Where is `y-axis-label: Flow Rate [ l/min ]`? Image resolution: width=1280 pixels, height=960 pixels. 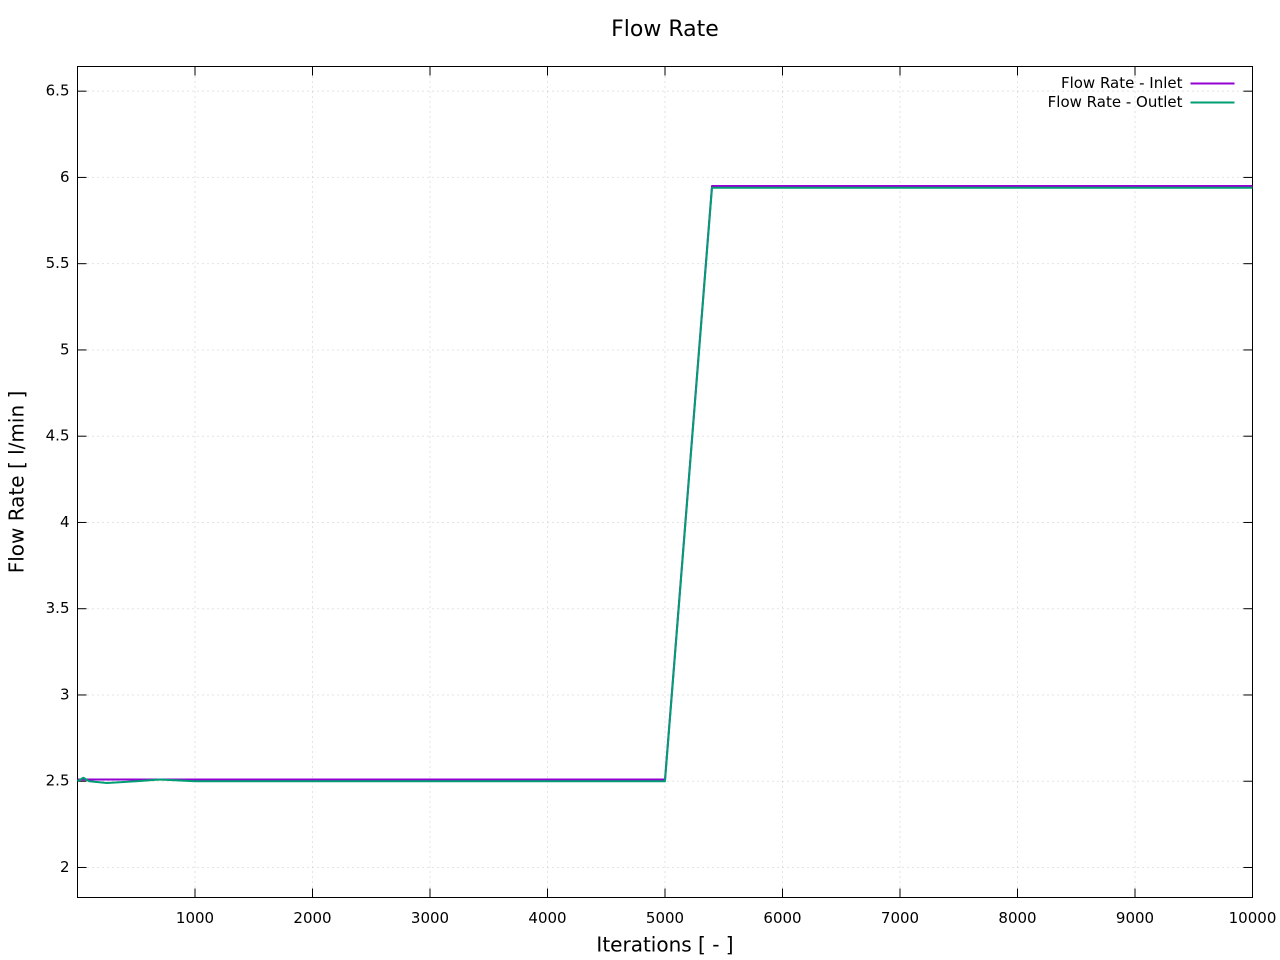
y-axis-label: Flow Rate [ l/min ] is located at coordinates (17, 482).